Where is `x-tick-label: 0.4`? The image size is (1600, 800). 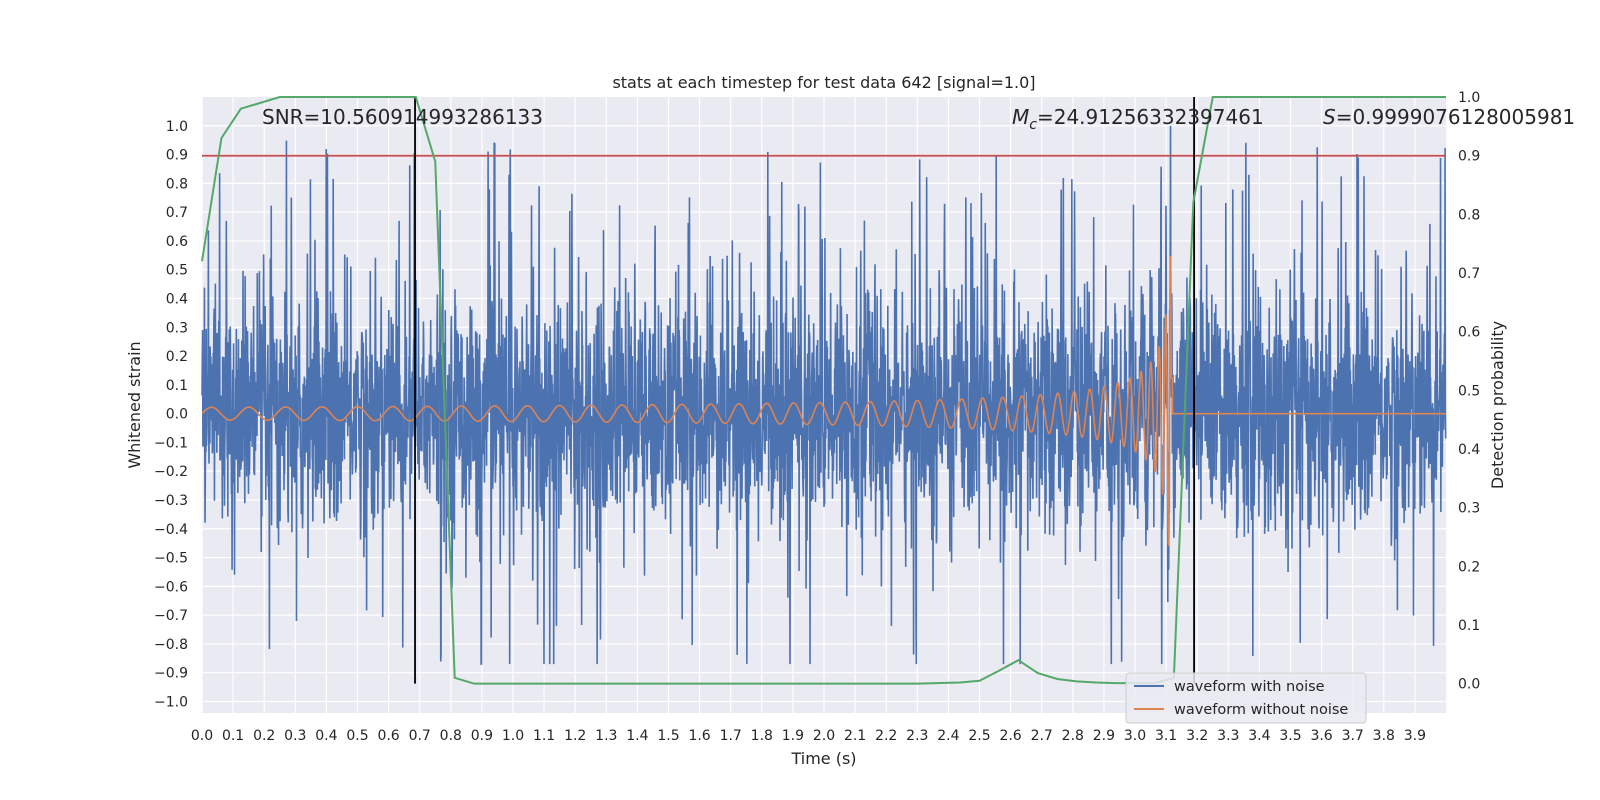
x-tick-label: 0.4 is located at coordinates (326, 736).